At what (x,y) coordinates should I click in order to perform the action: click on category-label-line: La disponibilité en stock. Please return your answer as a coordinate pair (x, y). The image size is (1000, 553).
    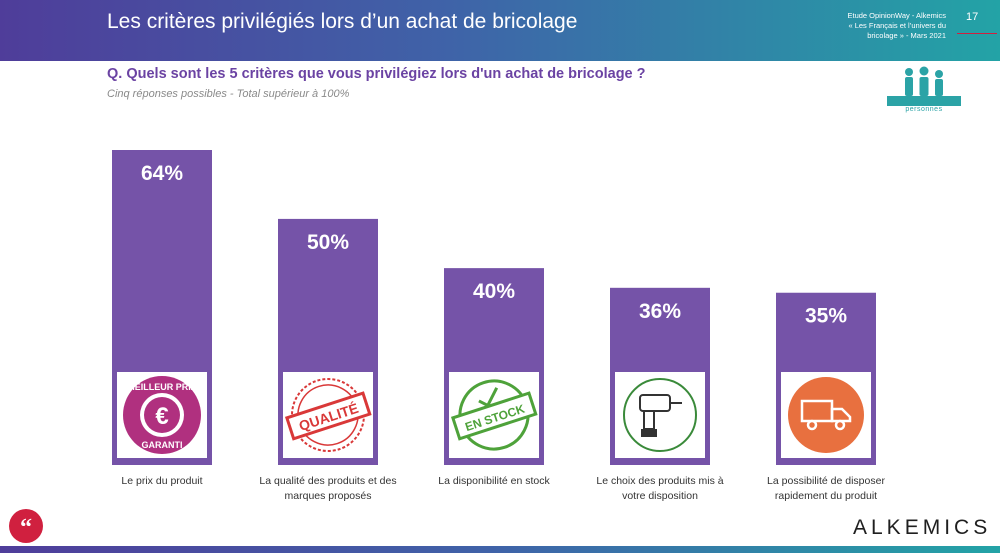
    Looking at the image, I should click on (494, 481).